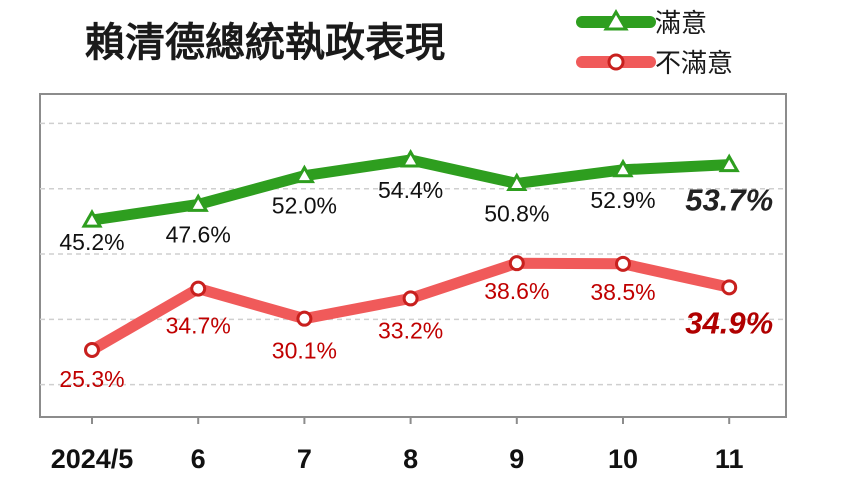  I want to click on dissatisfied-data-label: 25.3%, so click(91, 379).